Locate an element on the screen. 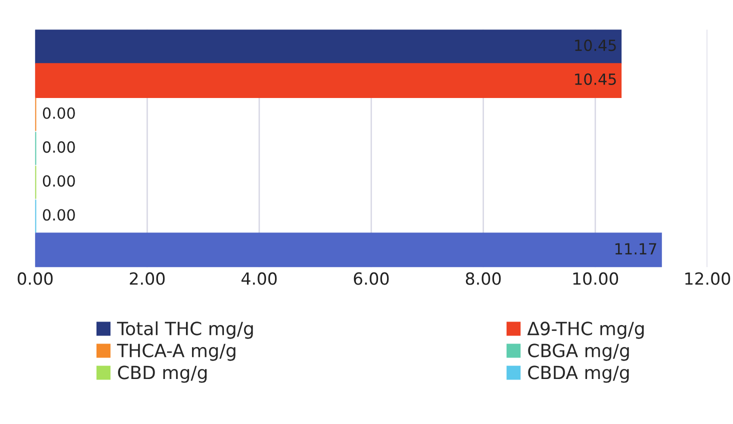  x-tick-label: 10.00 is located at coordinates (595, 278).